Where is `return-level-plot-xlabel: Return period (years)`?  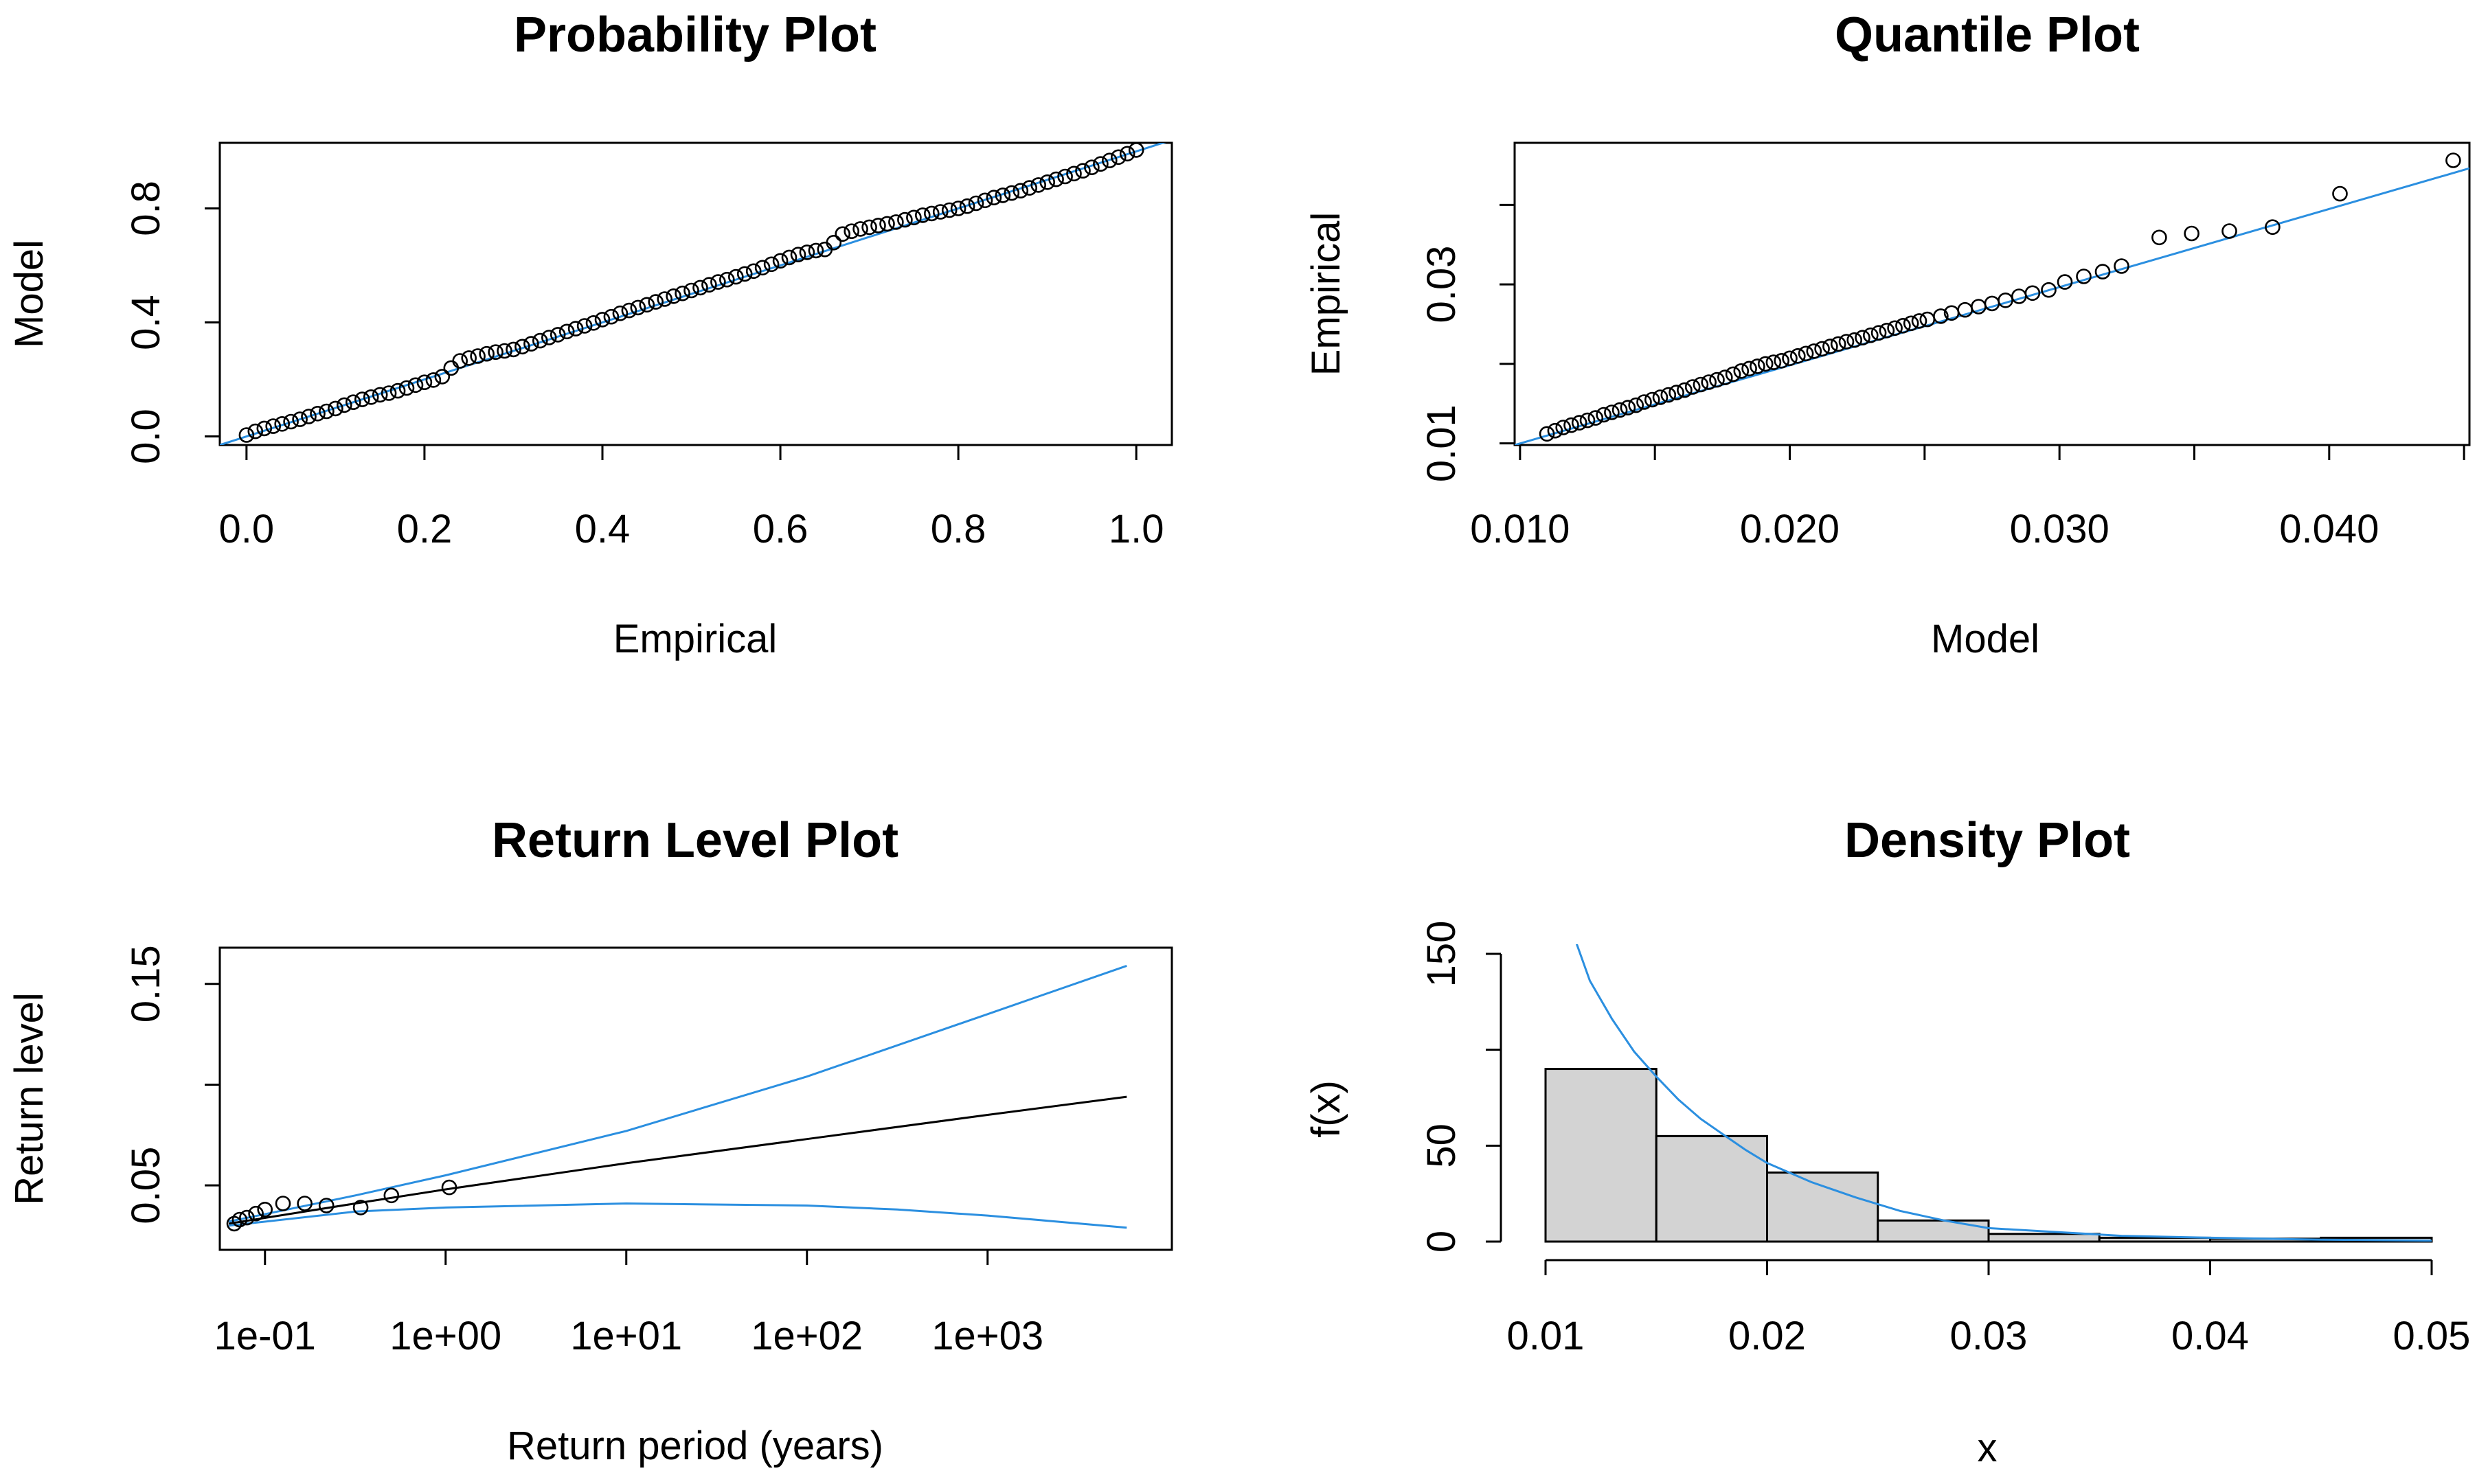
return-level-plot-xlabel: Return period (years) is located at coordinates (695, 1446).